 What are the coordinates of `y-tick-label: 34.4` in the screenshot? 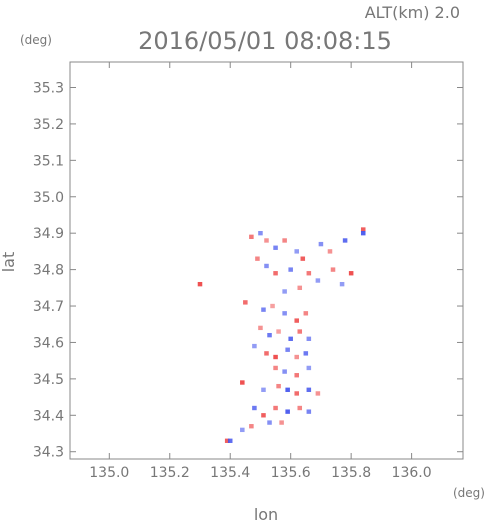 It's located at (48, 416).